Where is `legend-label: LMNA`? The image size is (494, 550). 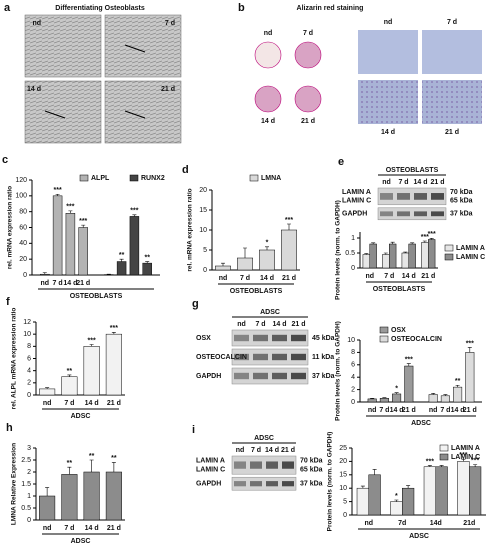
legend-label: LMNA is located at coordinates (271, 178).